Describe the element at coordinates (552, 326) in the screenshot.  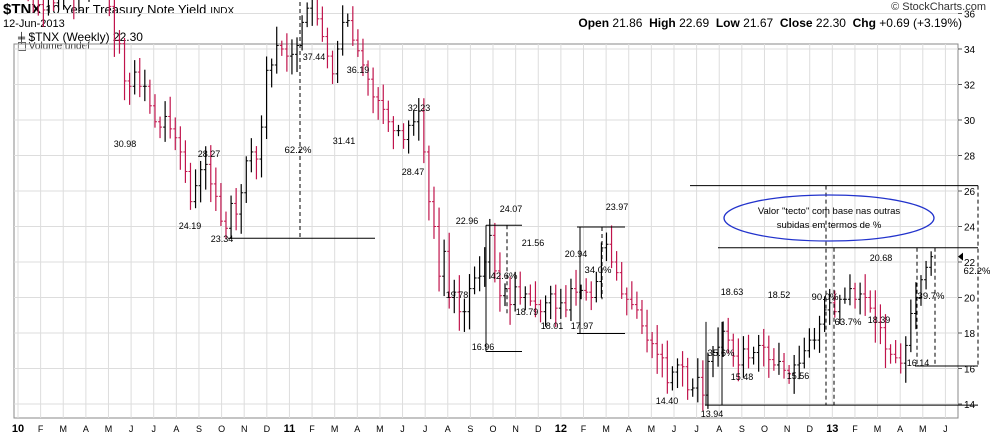
I see `pivot-label: 18.01` at that location.